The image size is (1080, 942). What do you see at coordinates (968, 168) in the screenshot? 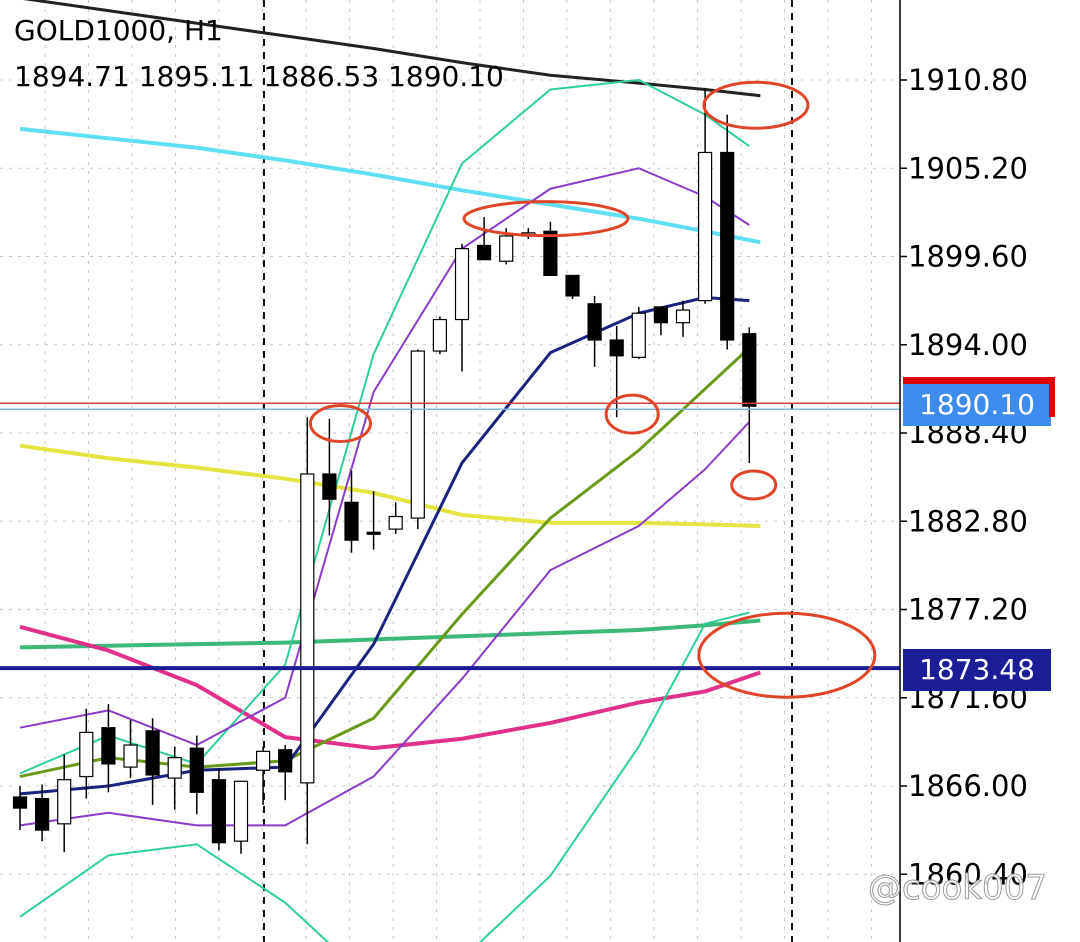
I see `axis-tick-label: 1905.20` at bounding box center [968, 168].